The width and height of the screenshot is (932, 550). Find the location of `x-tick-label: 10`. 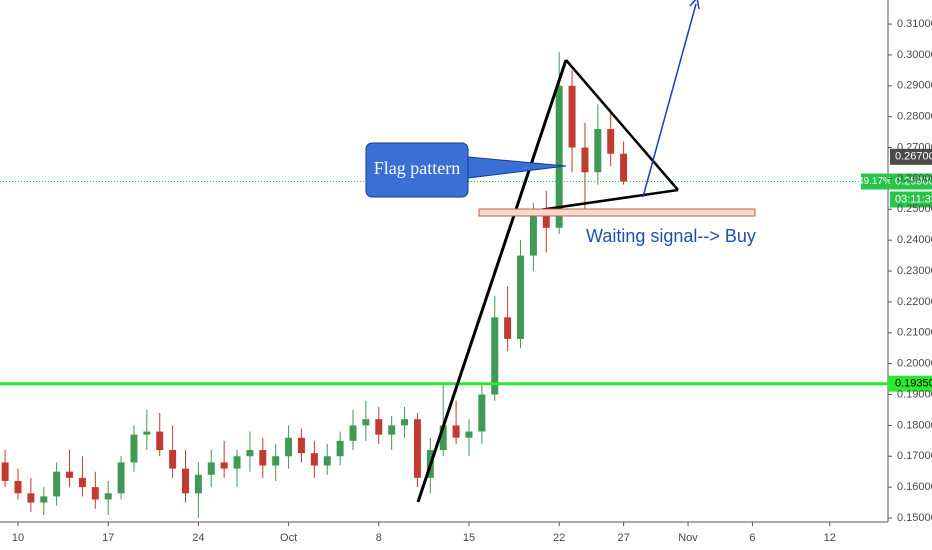

x-tick-label: 10 is located at coordinates (18, 538).